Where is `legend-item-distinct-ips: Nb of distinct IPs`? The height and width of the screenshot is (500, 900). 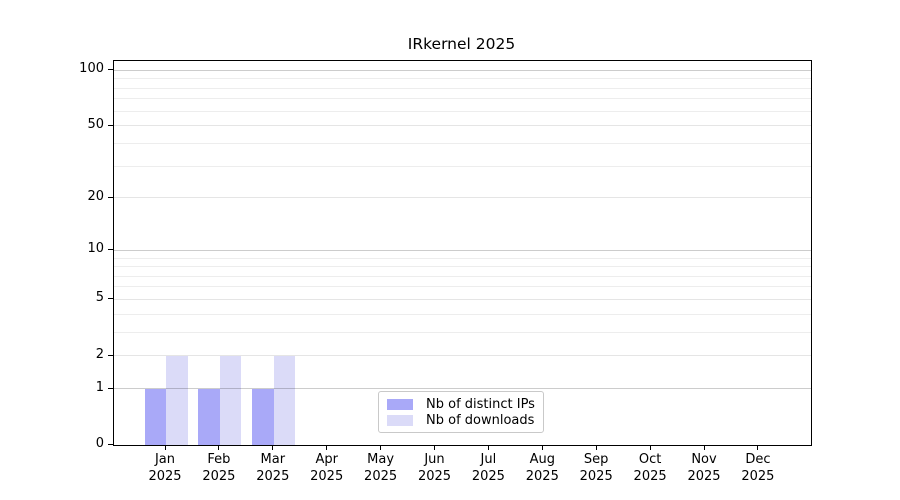 legend-item-distinct-ips: Nb of distinct IPs is located at coordinates (461, 405).